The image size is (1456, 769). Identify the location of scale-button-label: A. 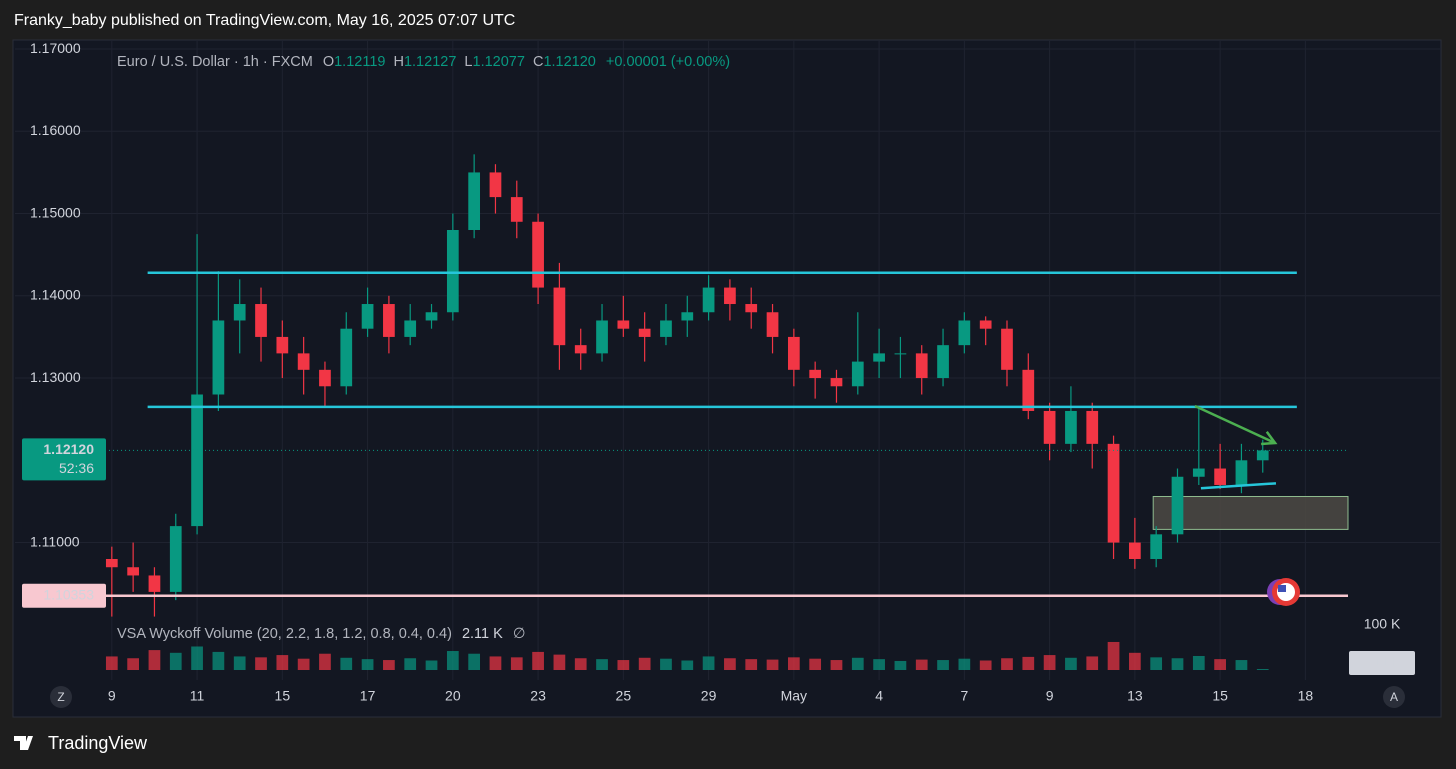
(1394, 697).